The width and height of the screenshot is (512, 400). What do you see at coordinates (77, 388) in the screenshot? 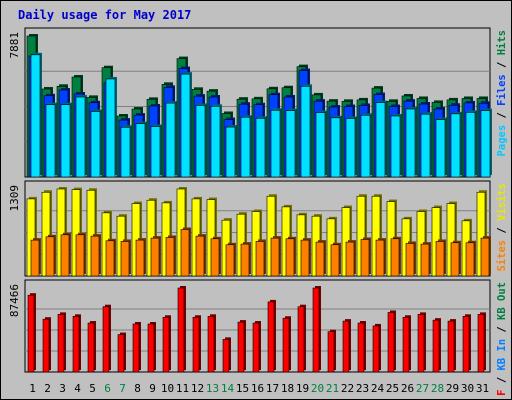
I see `day-label: 4` at bounding box center [77, 388].